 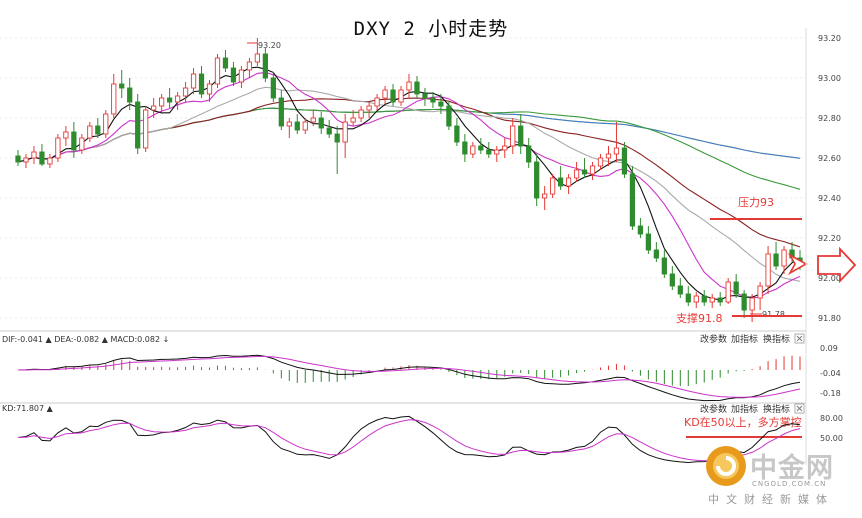 What do you see at coordinates (831, 438) in the screenshot?
I see `kd-tick: 50.00` at bounding box center [831, 438].